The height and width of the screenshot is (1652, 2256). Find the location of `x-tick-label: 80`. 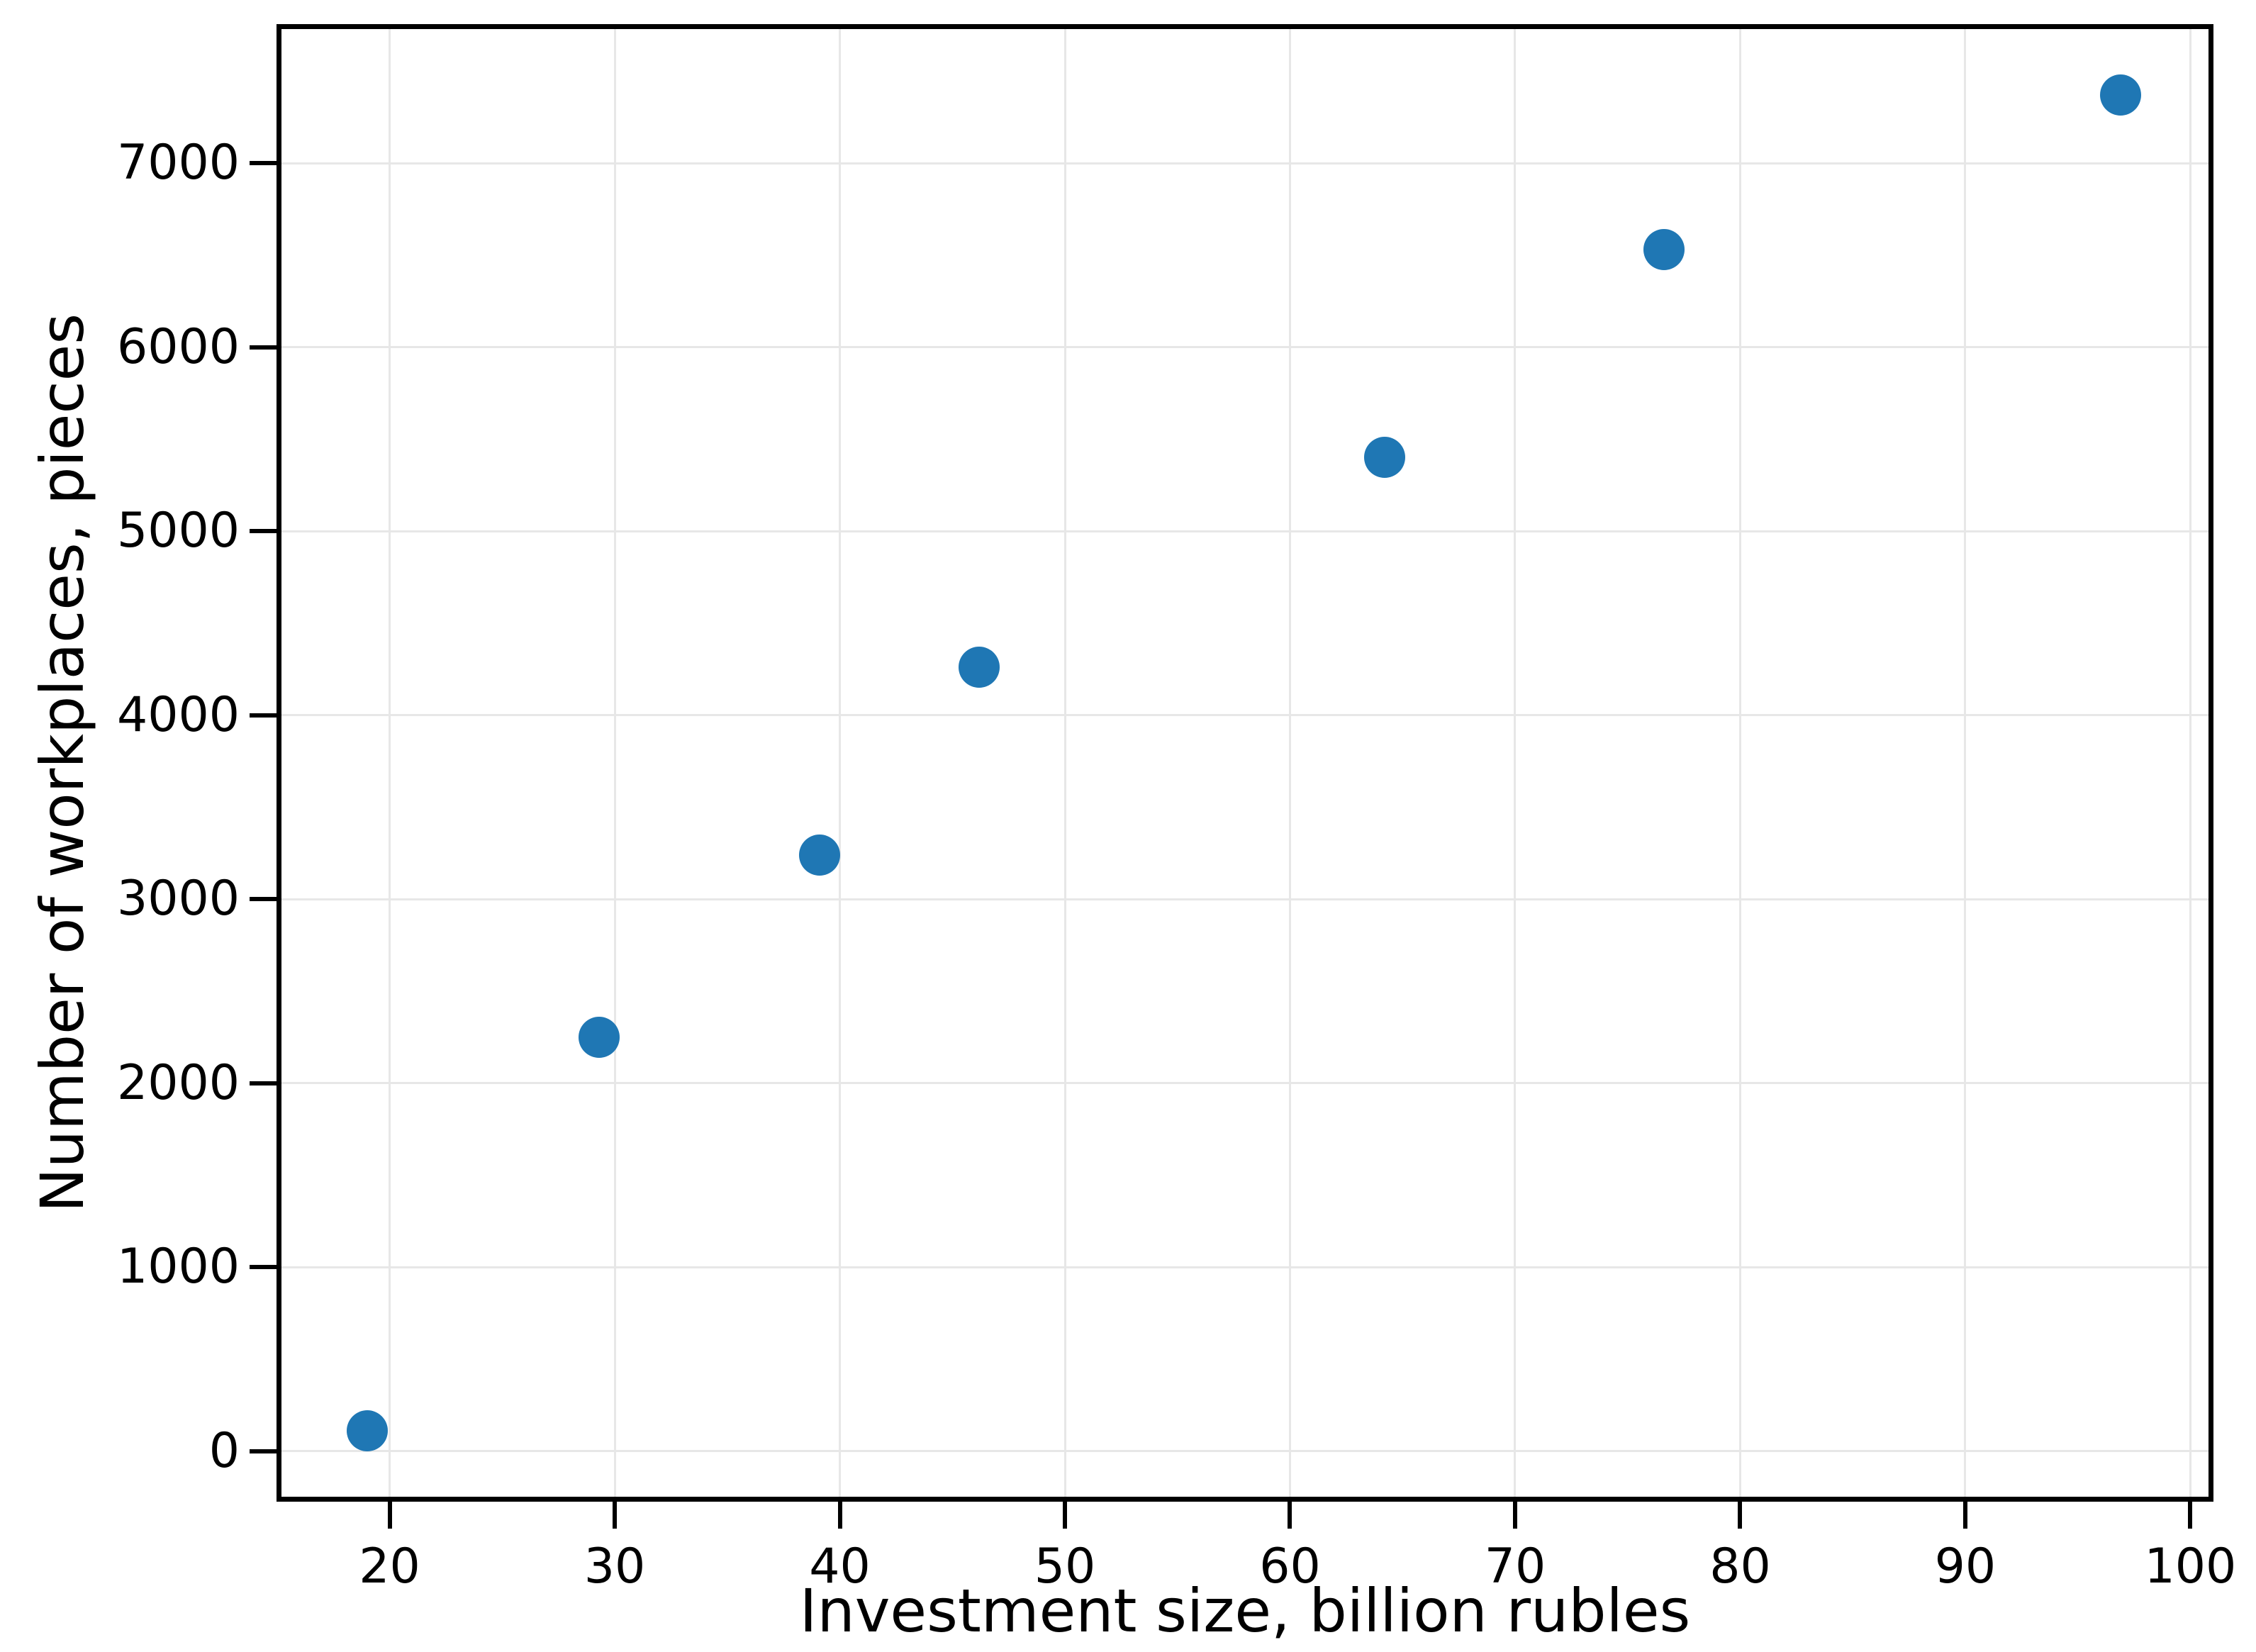

x-tick-label: 80 is located at coordinates (1740, 1567).